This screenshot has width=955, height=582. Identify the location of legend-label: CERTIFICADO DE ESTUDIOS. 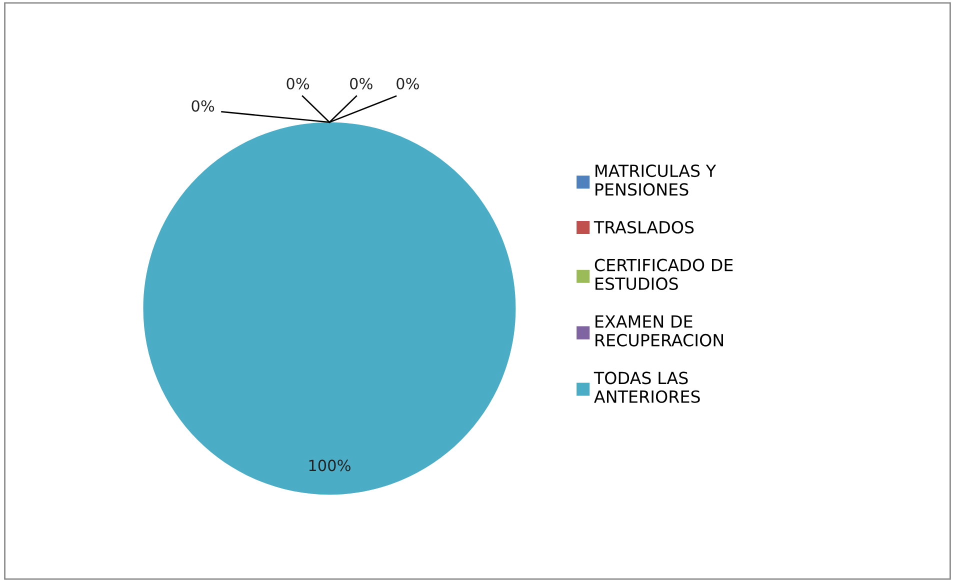
(663, 274).